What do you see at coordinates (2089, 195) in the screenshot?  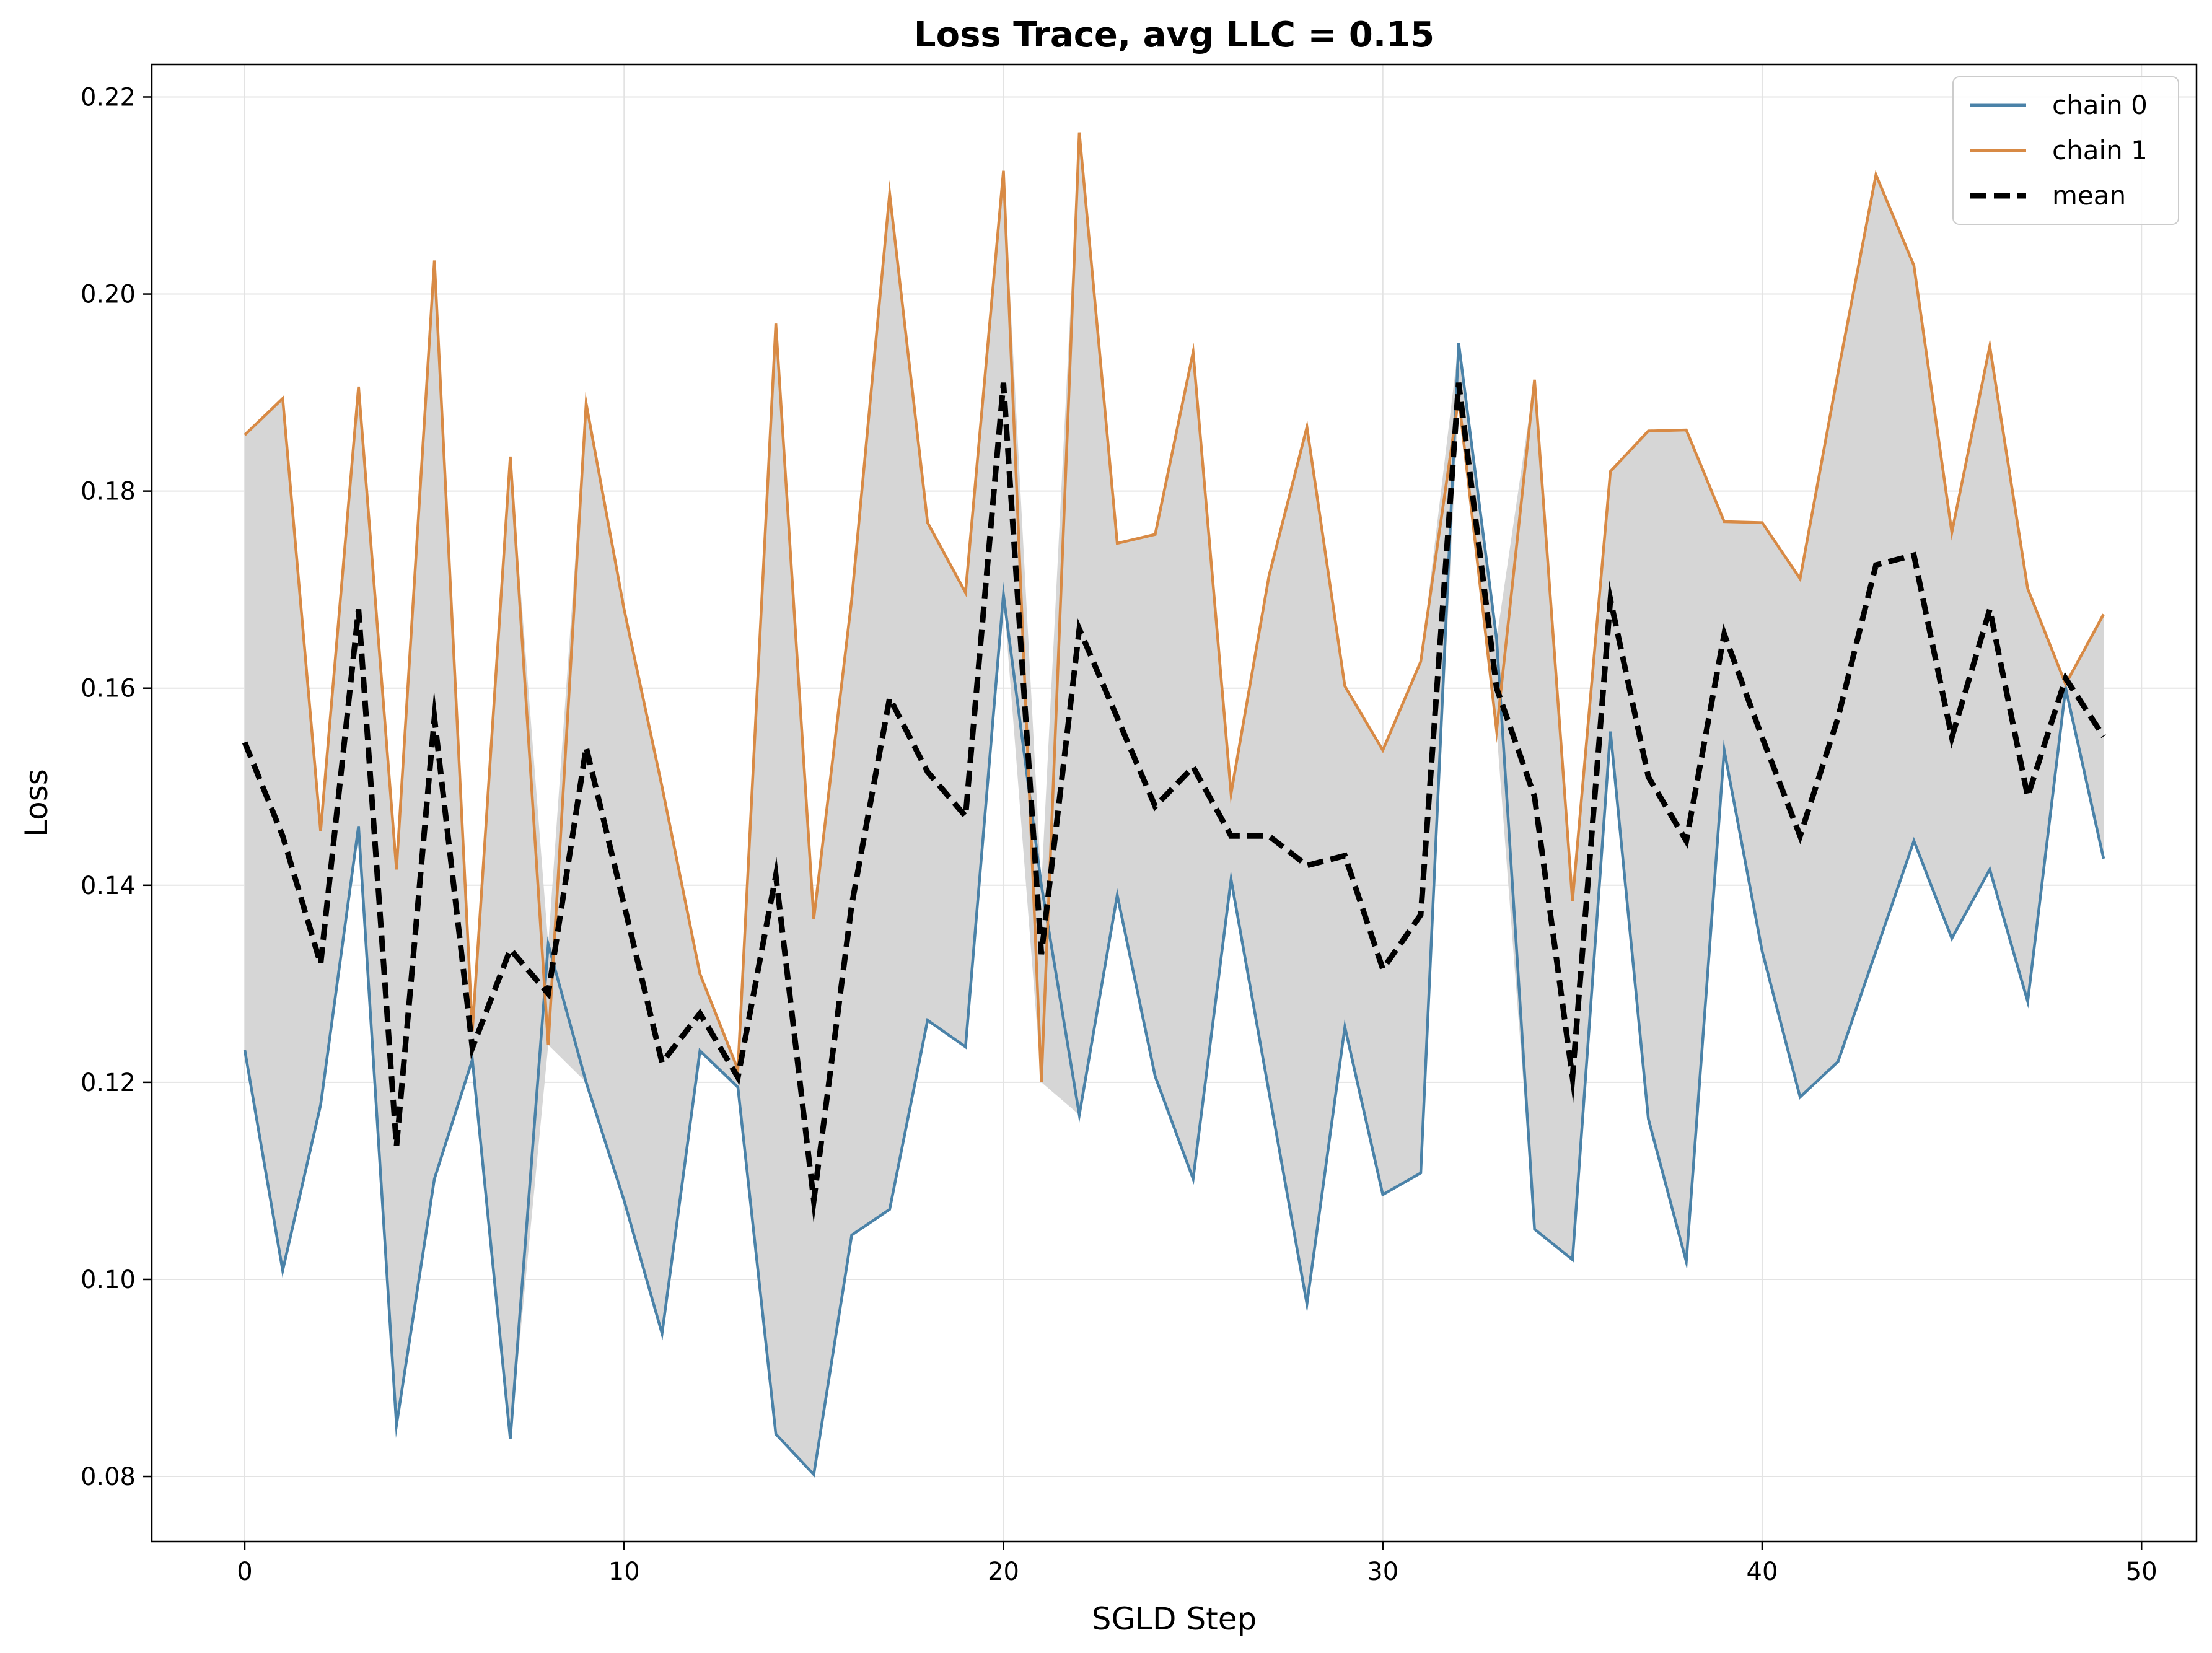 I see `legend-label-mean: mean` at bounding box center [2089, 195].